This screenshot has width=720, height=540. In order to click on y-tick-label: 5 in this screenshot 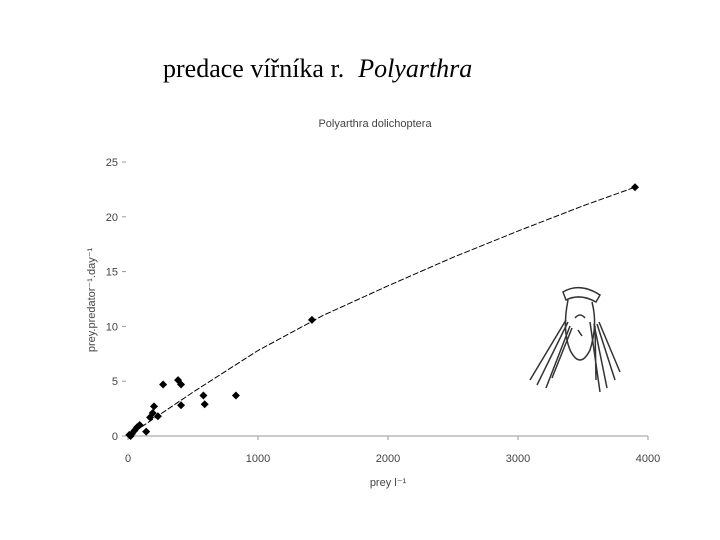, I will do `click(115, 382)`.